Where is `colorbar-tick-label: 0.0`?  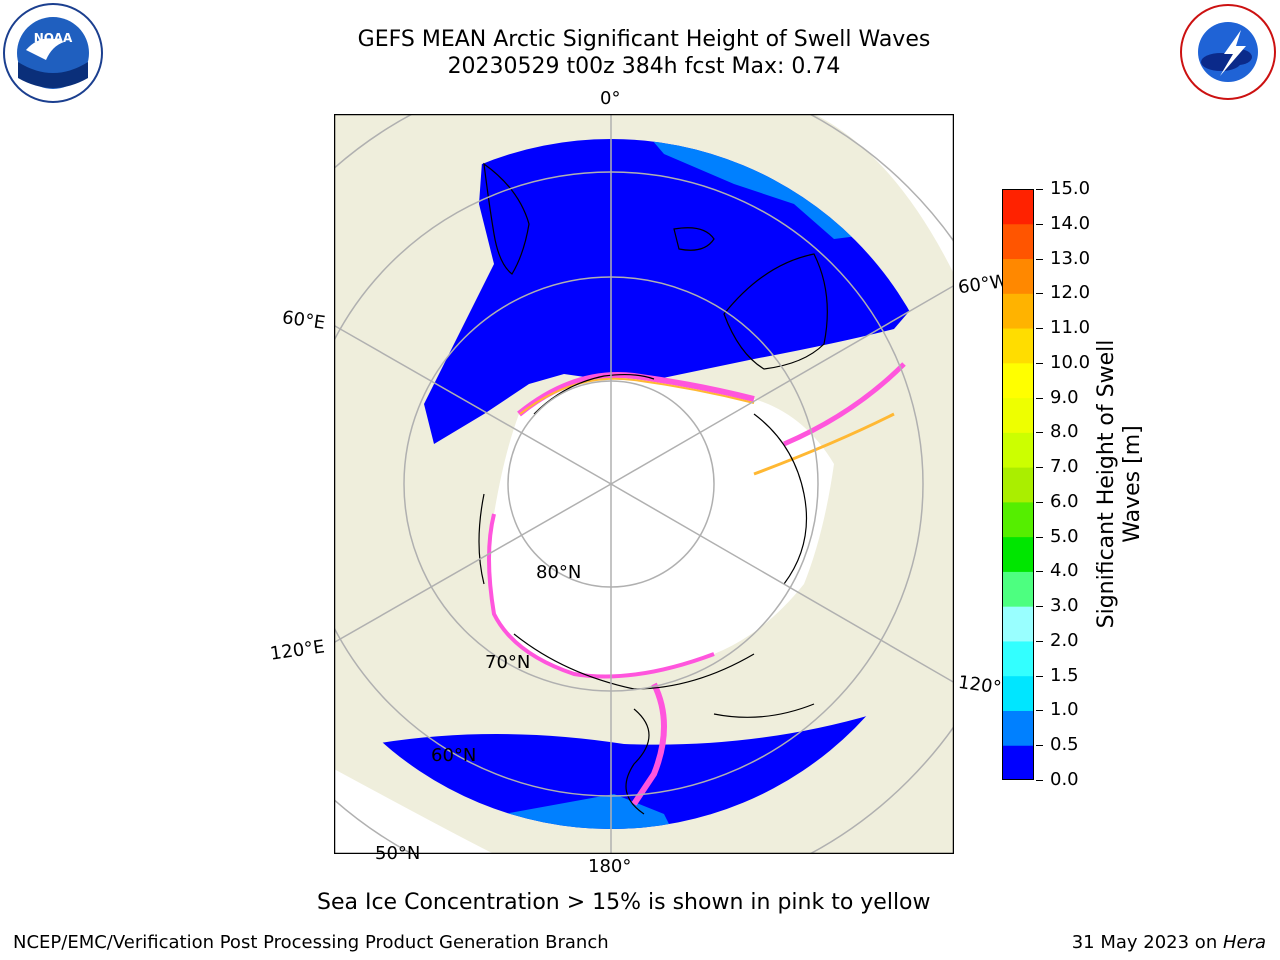 colorbar-tick-label: 0.0 is located at coordinates (1064, 779).